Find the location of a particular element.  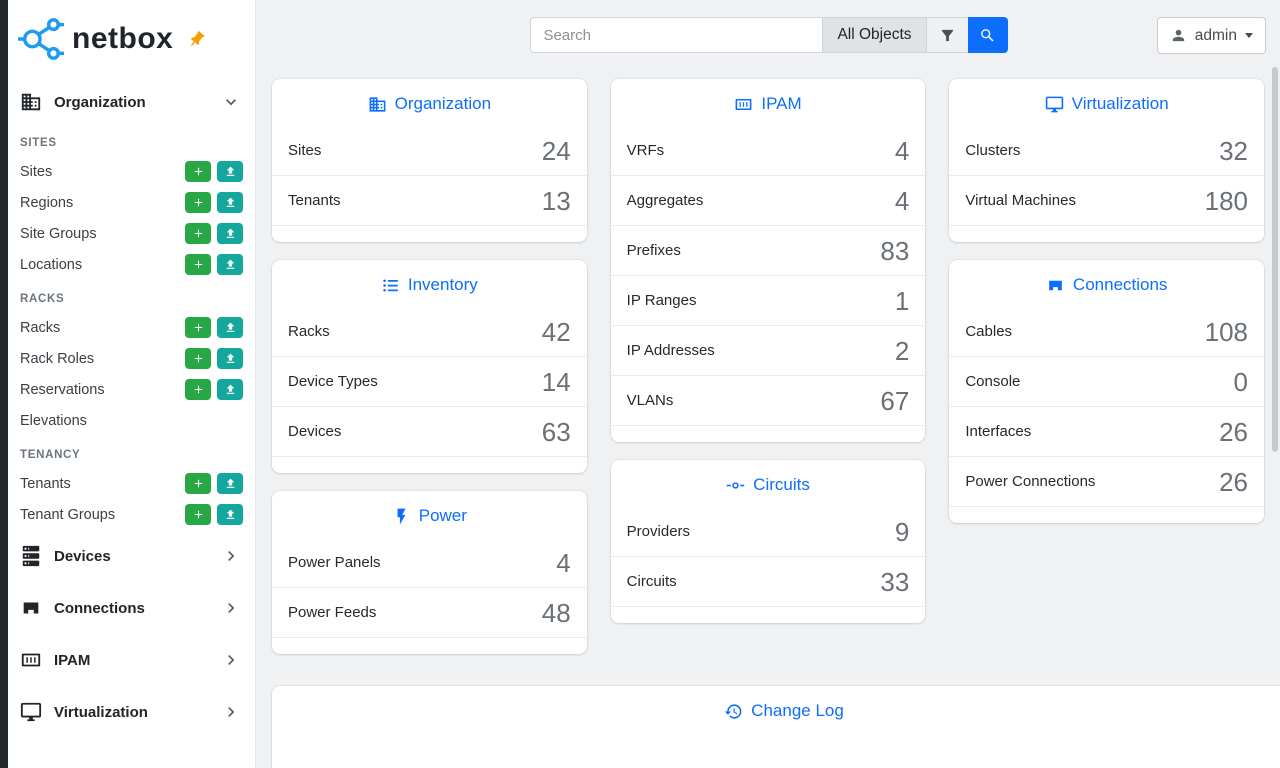

sidebar-item-link: Tenants is located at coordinates (45, 483).